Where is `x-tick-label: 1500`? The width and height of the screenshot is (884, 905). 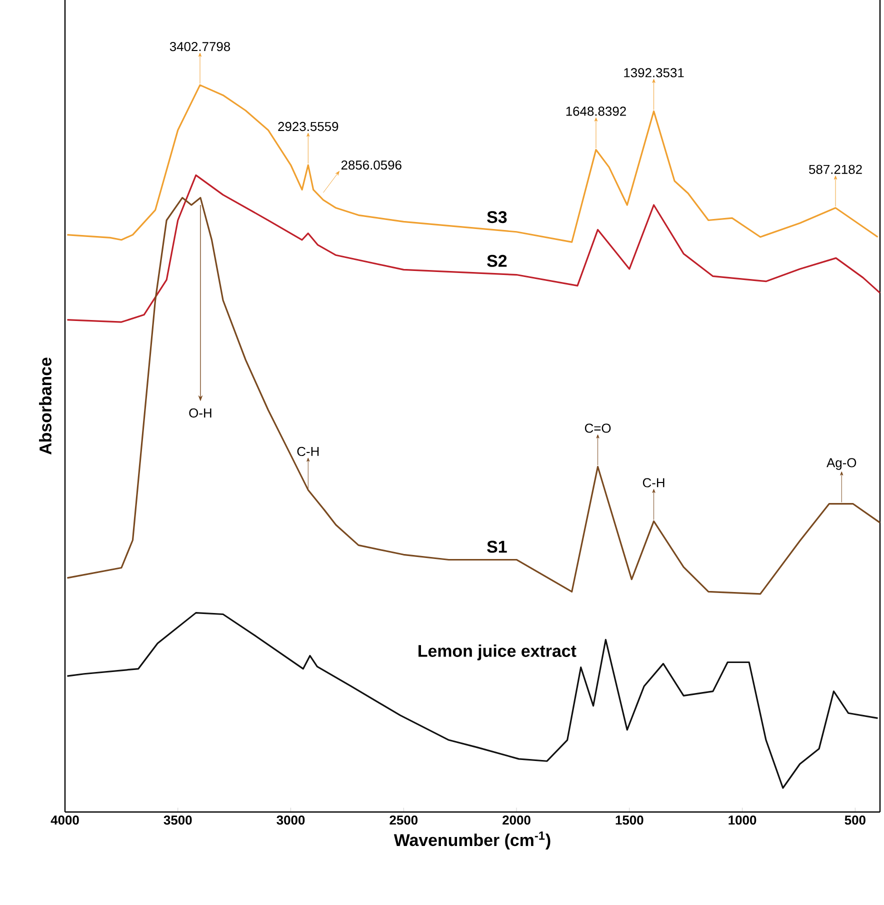
x-tick-label: 1500 is located at coordinates (630, 820).